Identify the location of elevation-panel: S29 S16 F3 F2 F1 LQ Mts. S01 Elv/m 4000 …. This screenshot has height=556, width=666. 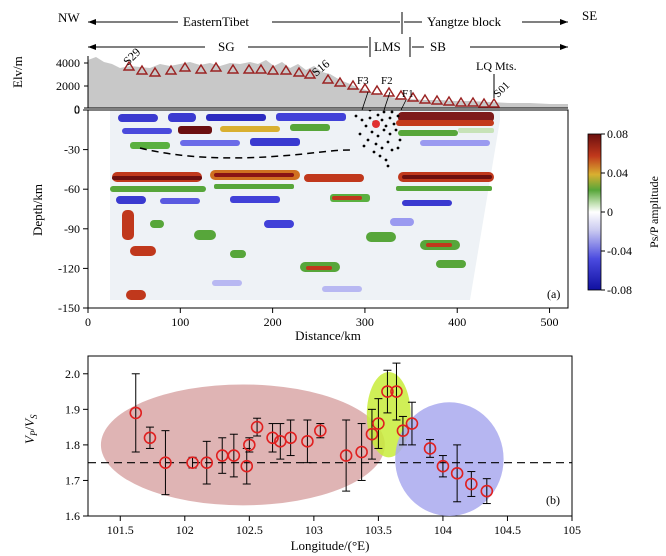
(289, 80).